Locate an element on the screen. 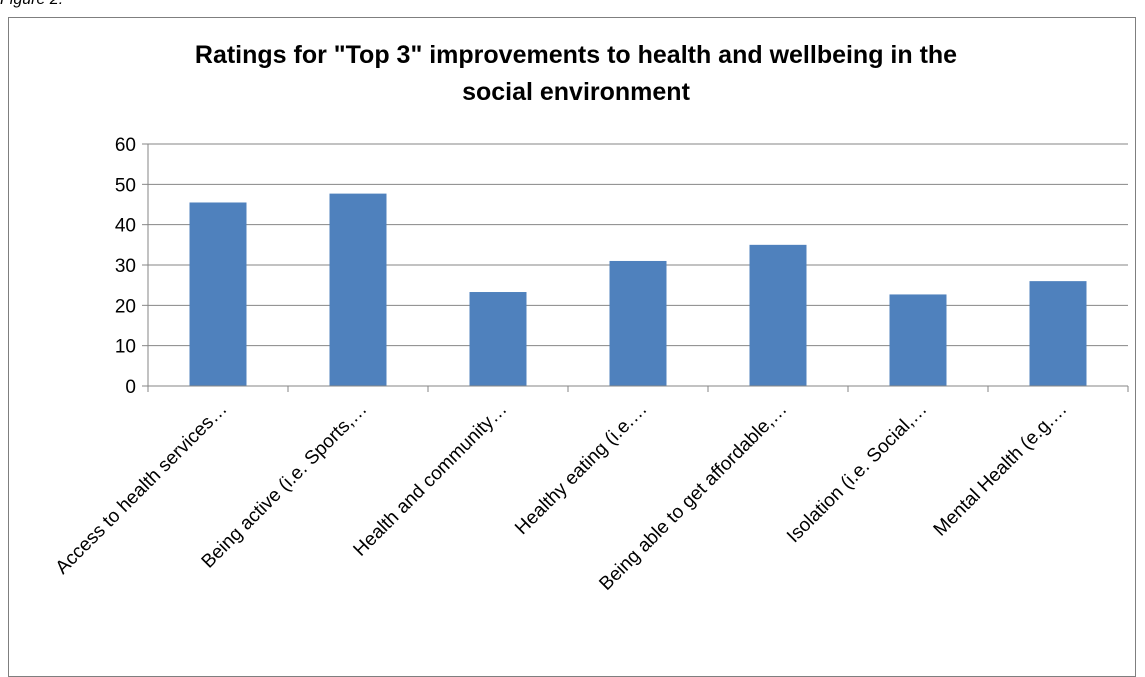 The image size is (1145, 677). y-tick-label: 20 is located at coordinates (125, 306).